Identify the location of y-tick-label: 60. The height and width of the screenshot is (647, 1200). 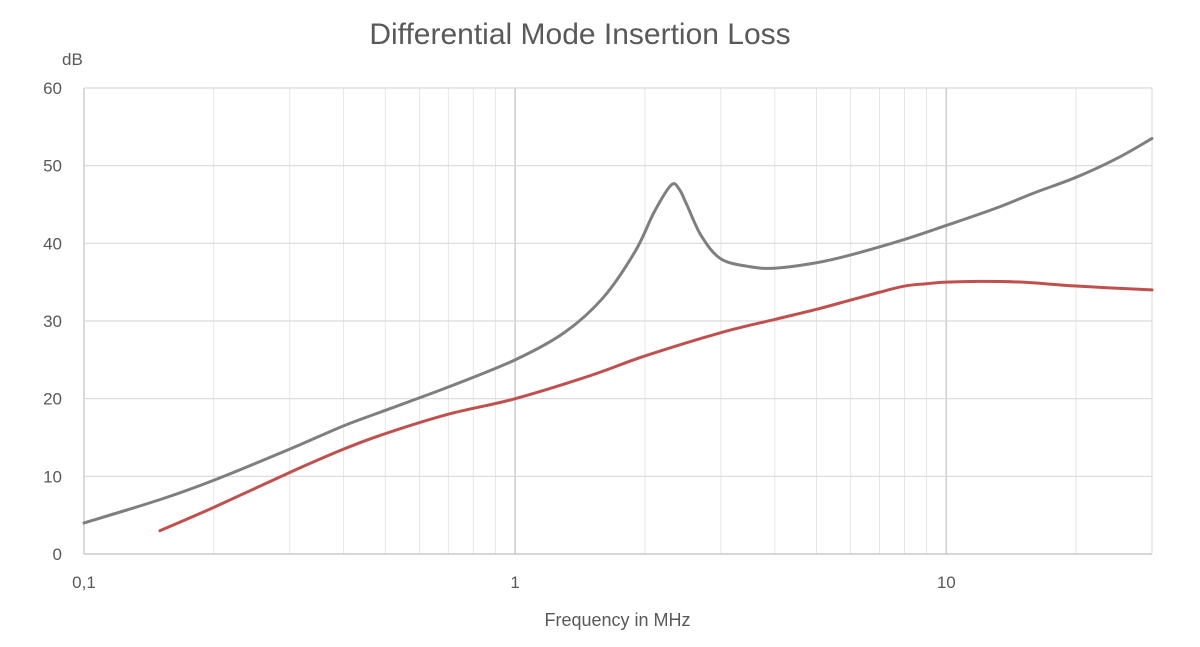
(52, 88).